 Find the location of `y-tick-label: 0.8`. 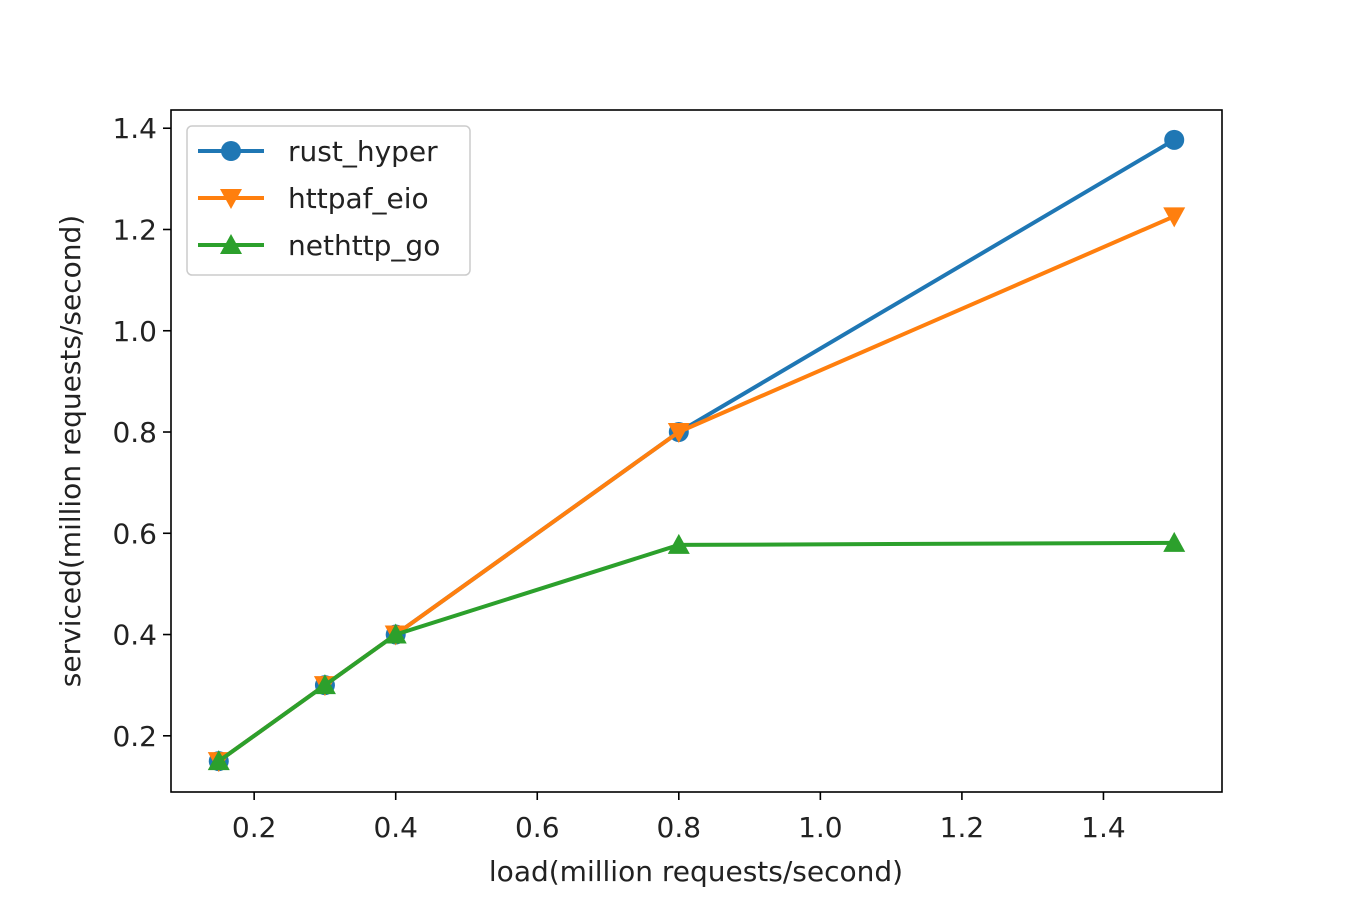

y-tick-label: 0.8 is located at coordinates (134, 432).